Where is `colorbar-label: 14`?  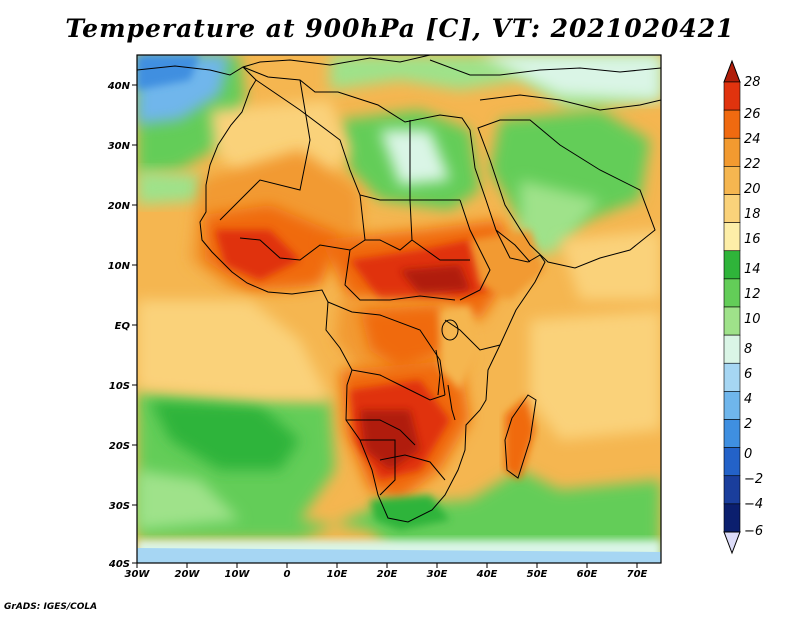 colorbar-label: 14 is located at coordinates (752, 269).